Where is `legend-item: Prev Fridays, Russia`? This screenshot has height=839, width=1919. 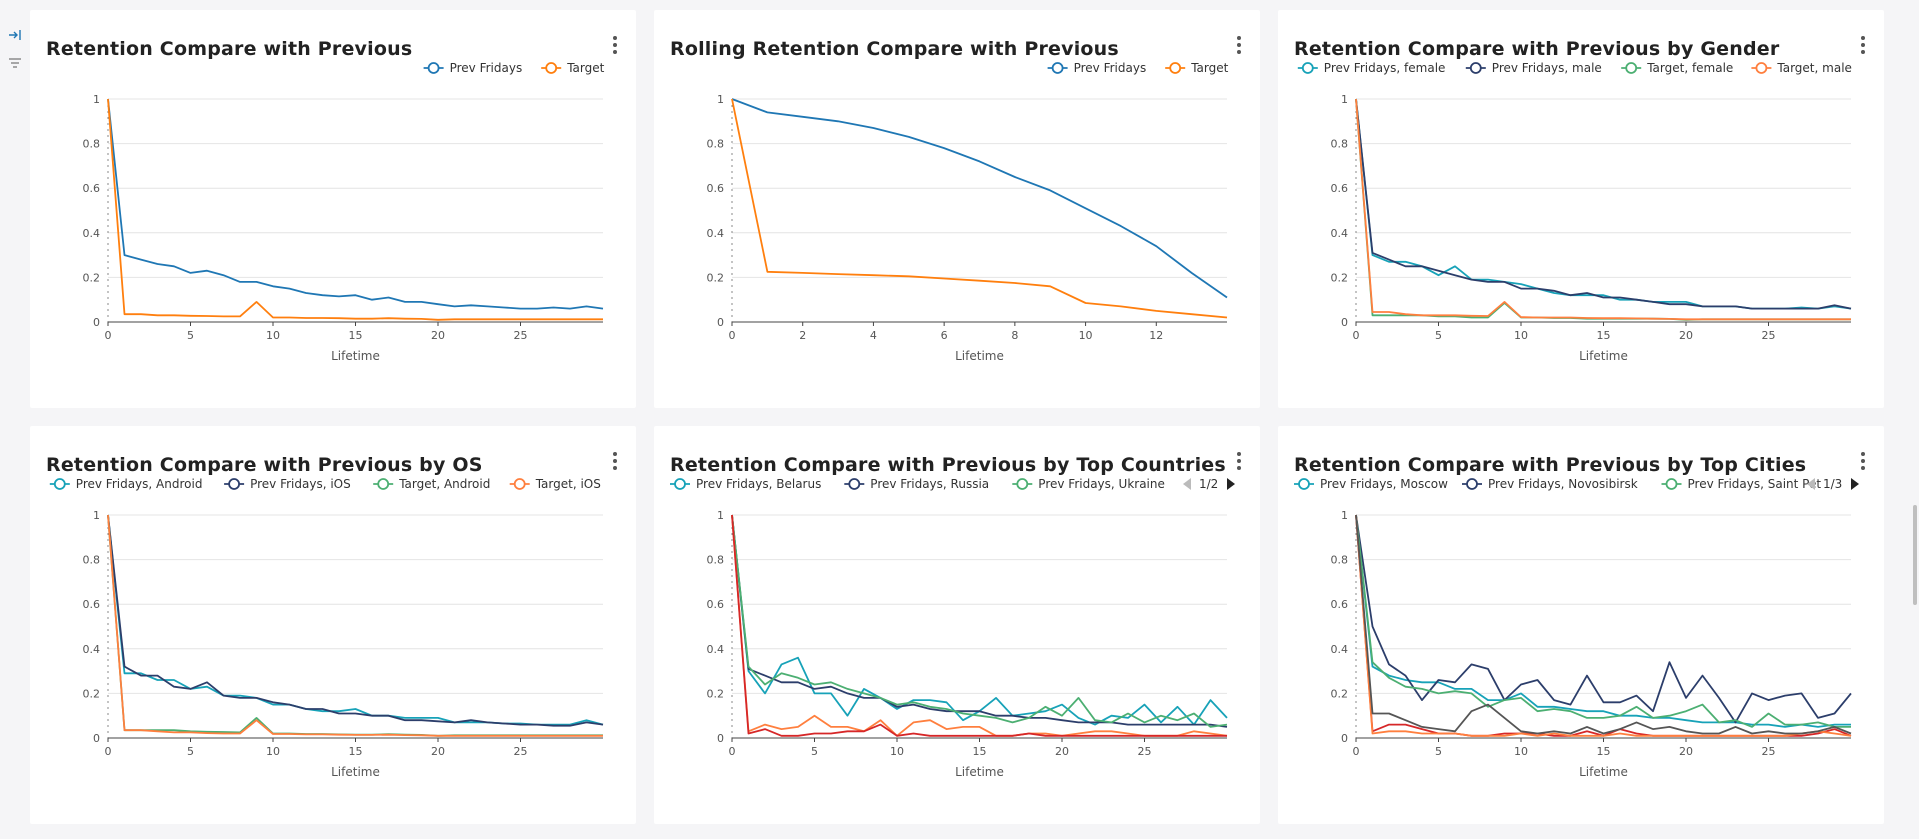 legend-item: Prev Fridays, Russia is located at coordinates (916, 484).